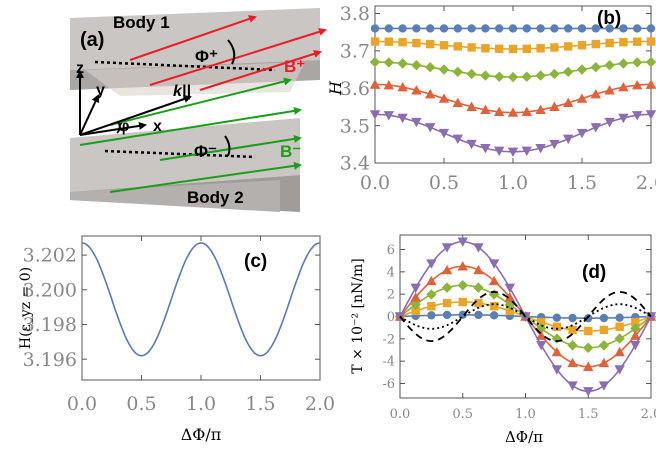 The image size is (656, 449). What do you see at coordinates (391, 250) in the screenshot?
I see `y-tick-label: 6` at bounding box center [391, 250].